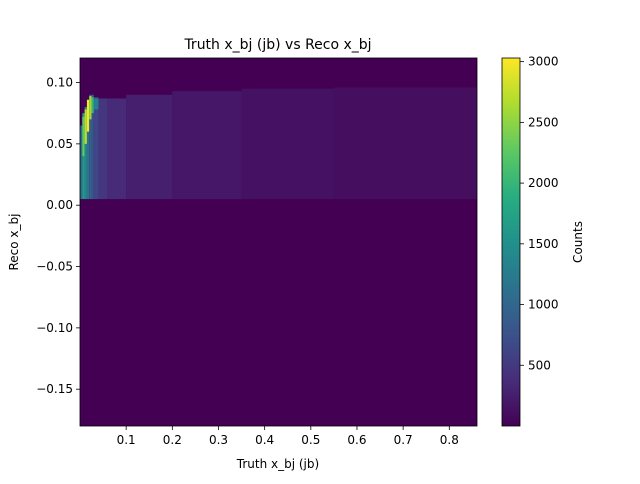 Image resolution: width=640 pixels, height=484 pixels. I want to click on colorbar-tick-label: 500, so click(539, 365).